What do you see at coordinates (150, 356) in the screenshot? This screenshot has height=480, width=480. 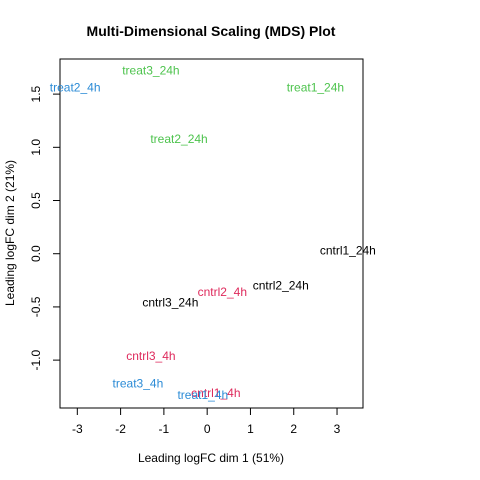 I see `point-label-cntrl3-4h: cntrl3_4h` at bounding box center [150, 356].